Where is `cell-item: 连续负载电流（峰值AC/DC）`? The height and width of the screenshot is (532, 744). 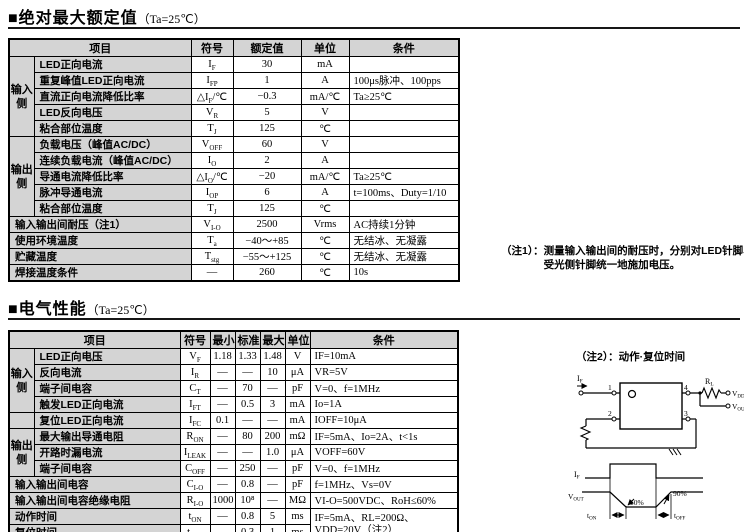
cell-item: 连续负载电流（峰值AC/DC） is located at coordinates (112, 160).